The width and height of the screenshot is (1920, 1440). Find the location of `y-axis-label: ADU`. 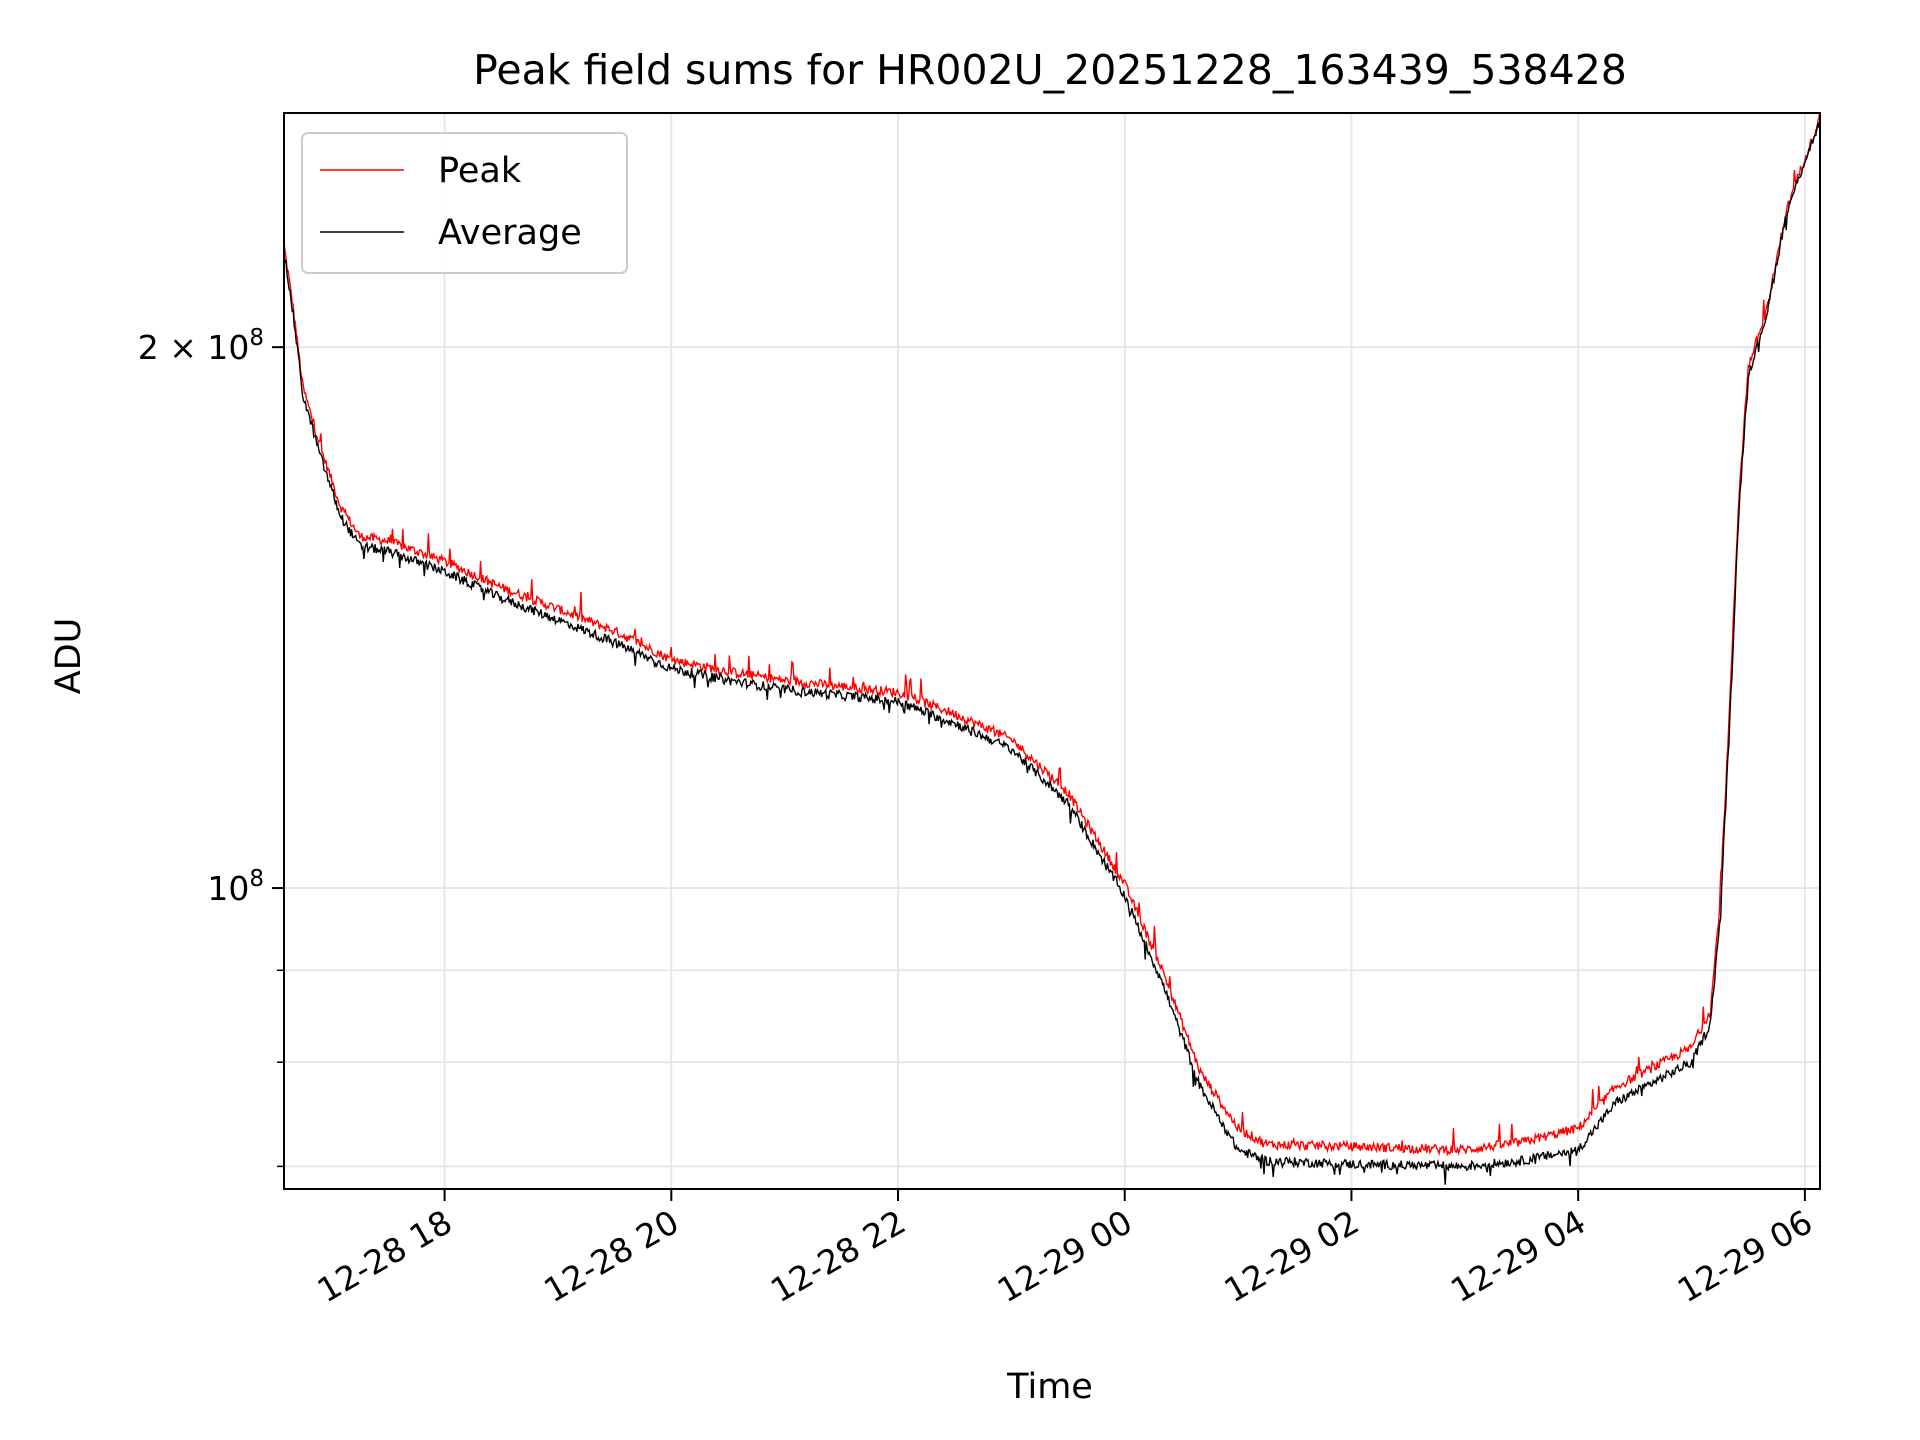

y-axis-label: ADU is located at coordinates (69, 656).